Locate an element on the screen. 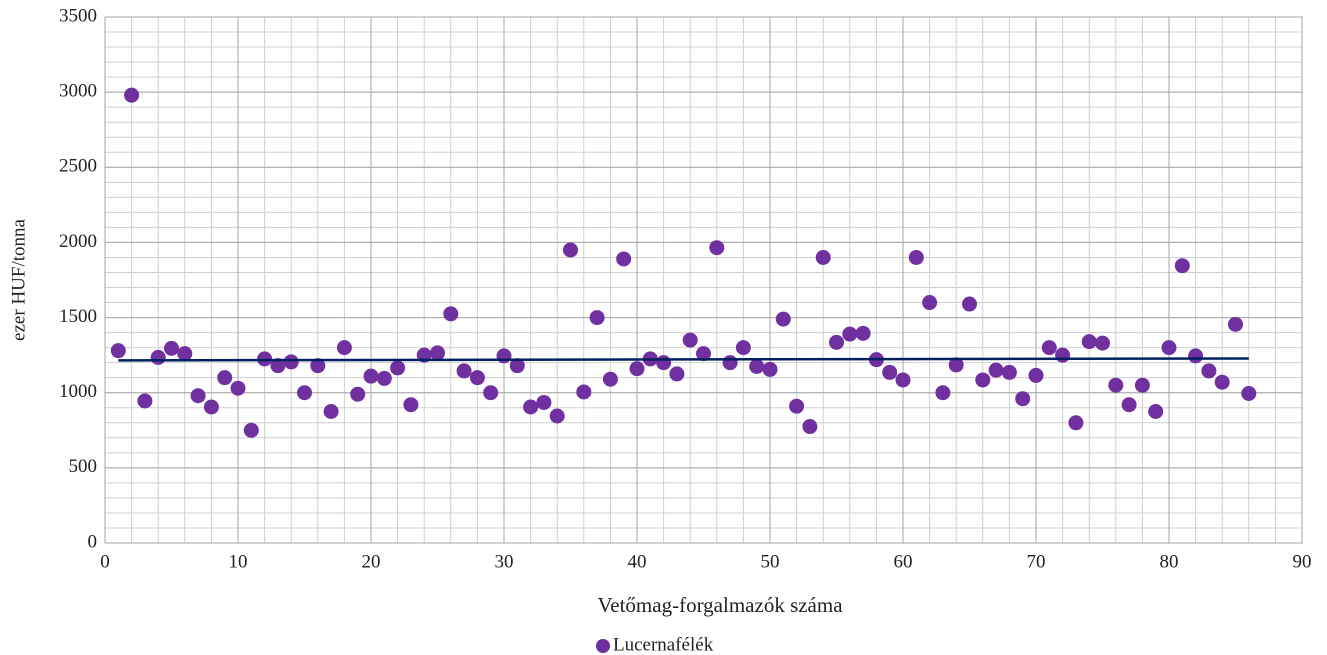 This screenshot has height=655, width=1327. x-tick-label: 0 is located at coordinates (105, 561).